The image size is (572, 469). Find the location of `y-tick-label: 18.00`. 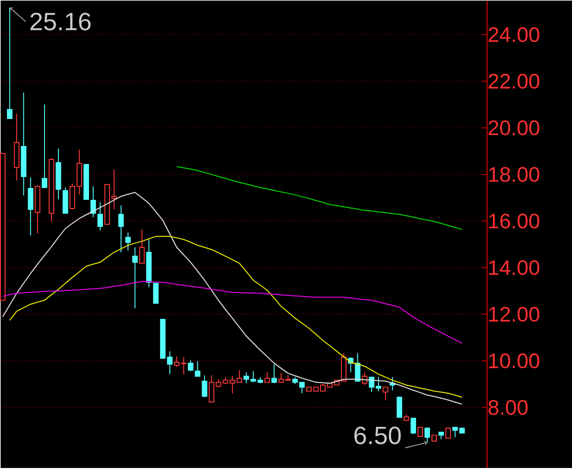

y-tick-label: 18.00 is located at coordinates (514, 174).